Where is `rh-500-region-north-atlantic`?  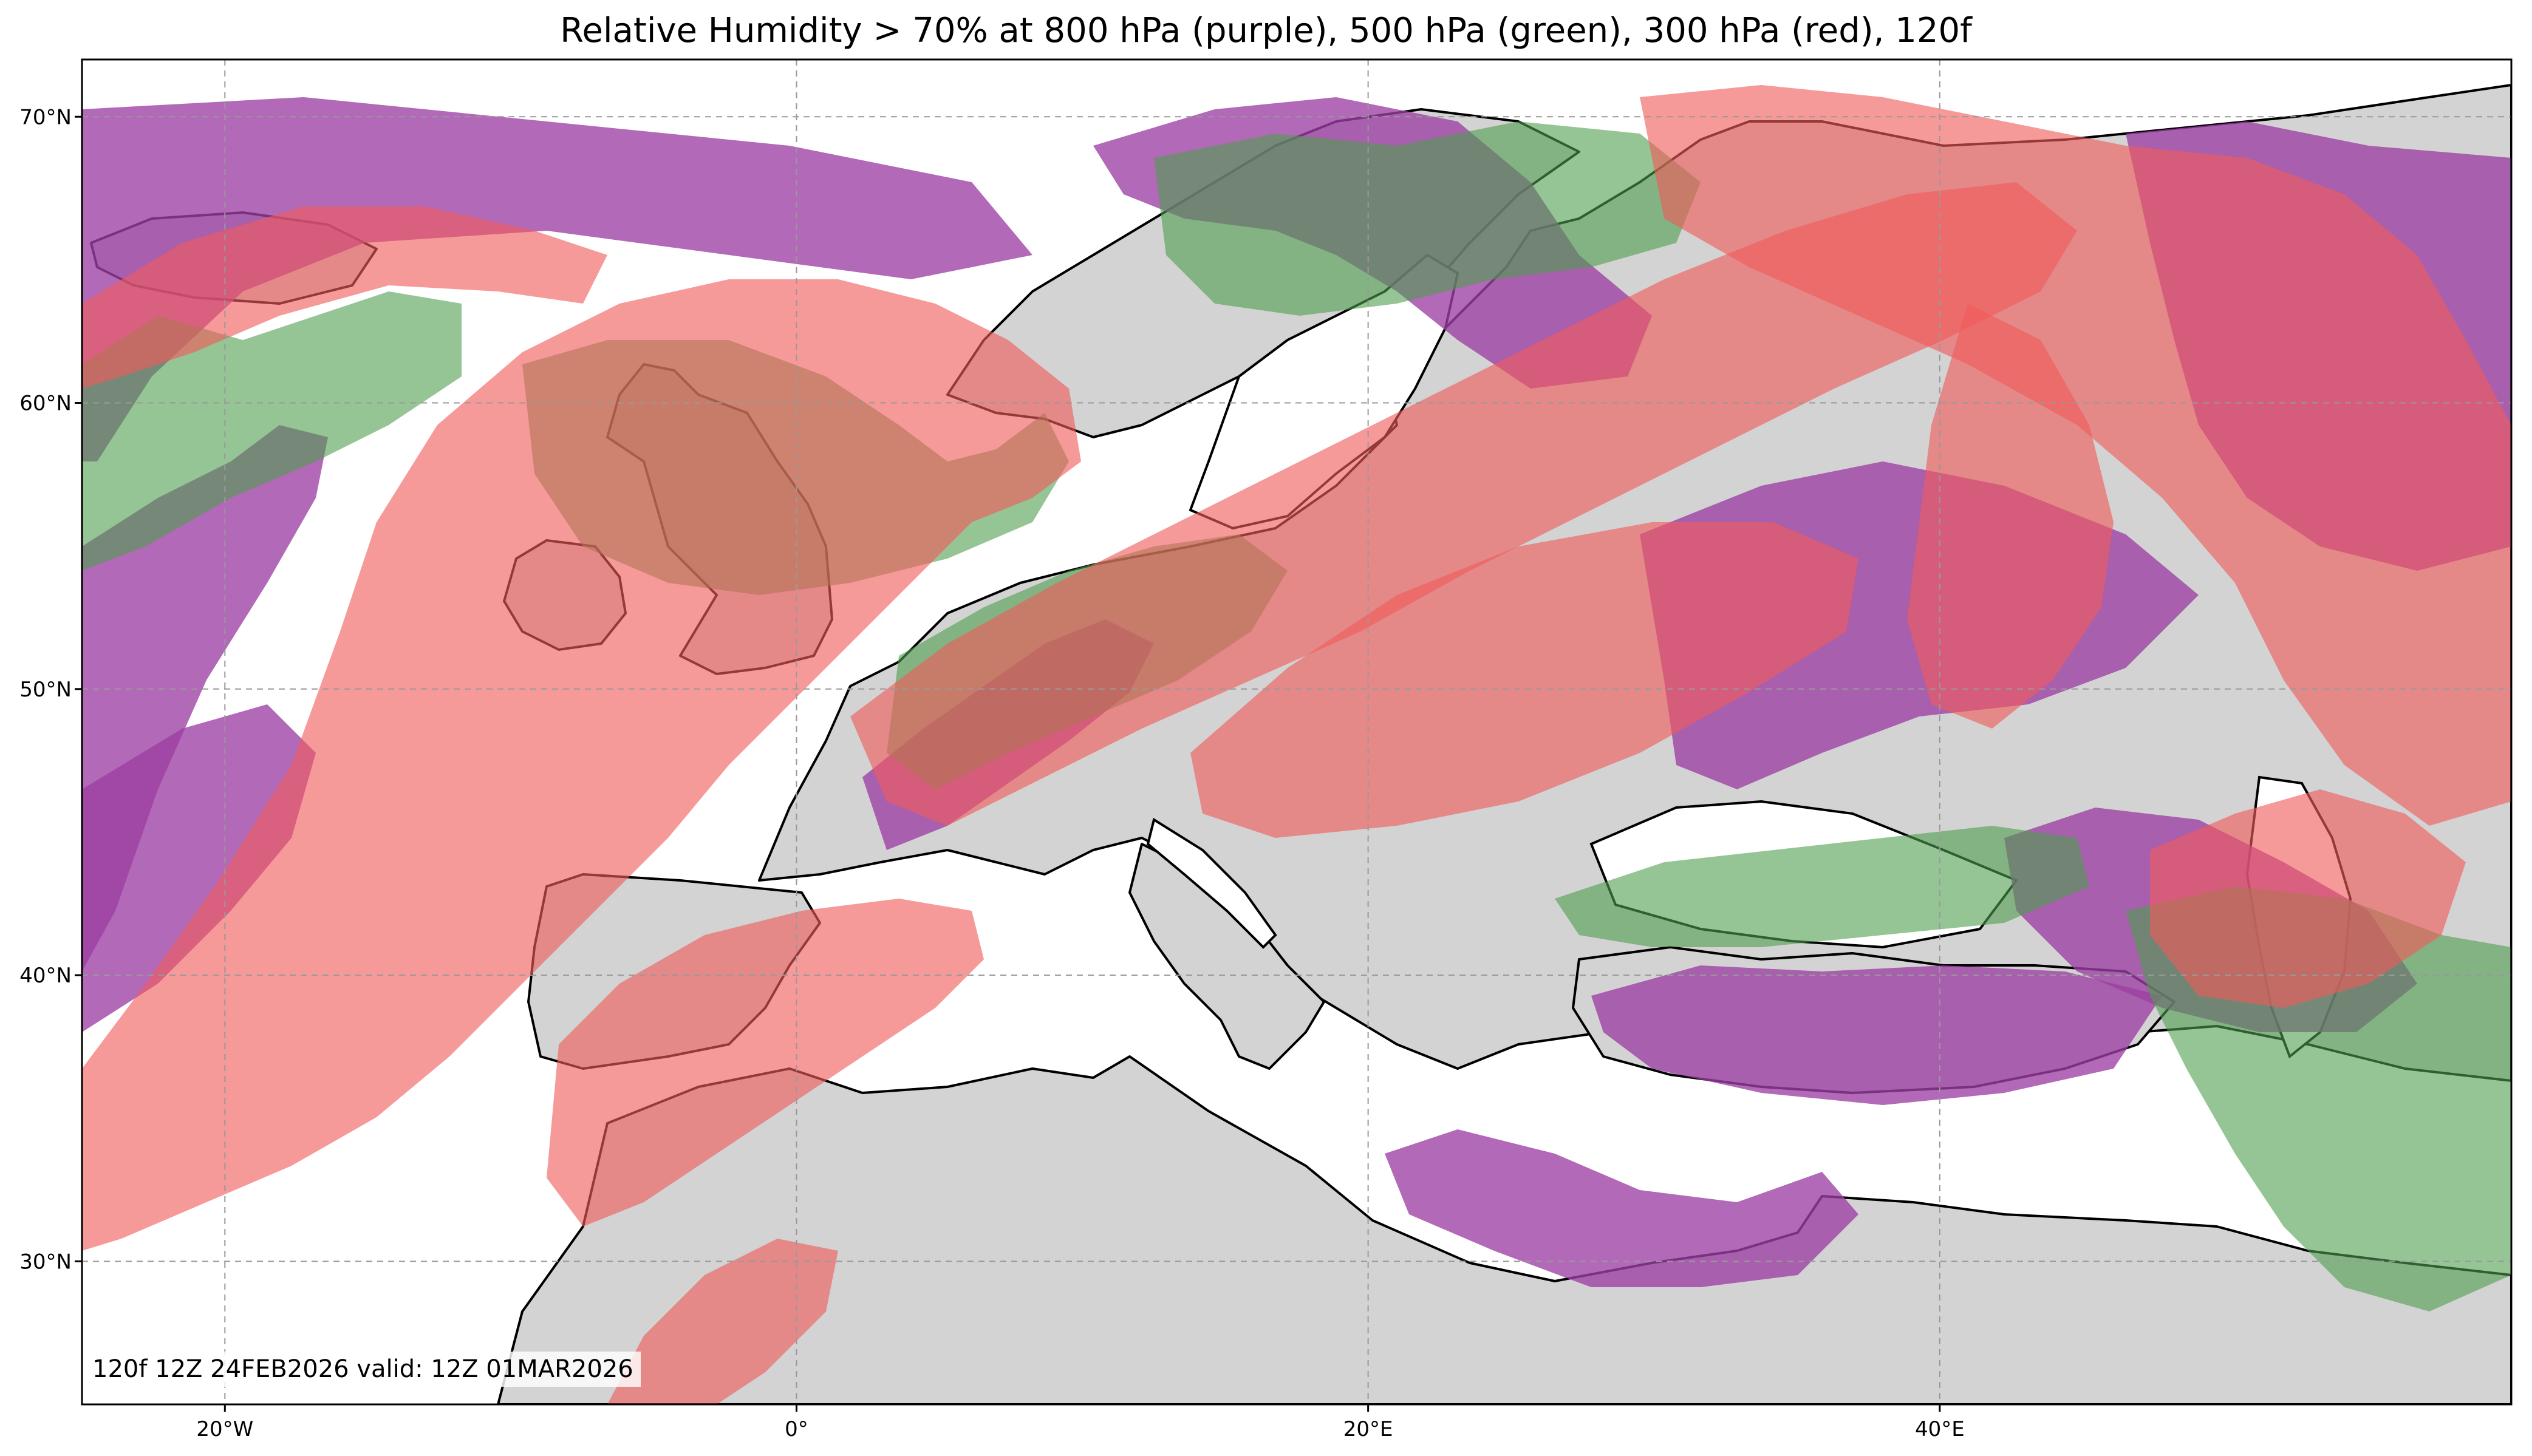
rh-500-region-north-atlantic is located at coordinates (272, 431).